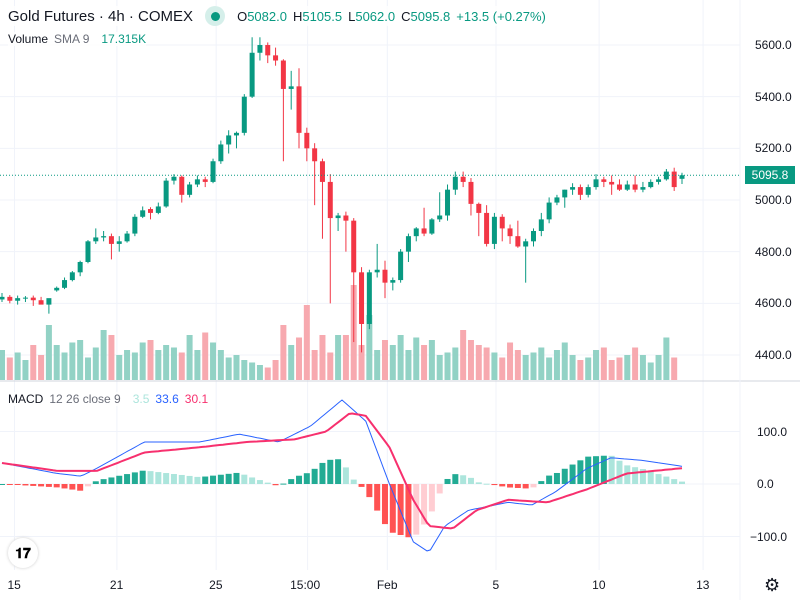 The image size is (800, 600). I want to click on time-tick: Feb, so click(387, 585).